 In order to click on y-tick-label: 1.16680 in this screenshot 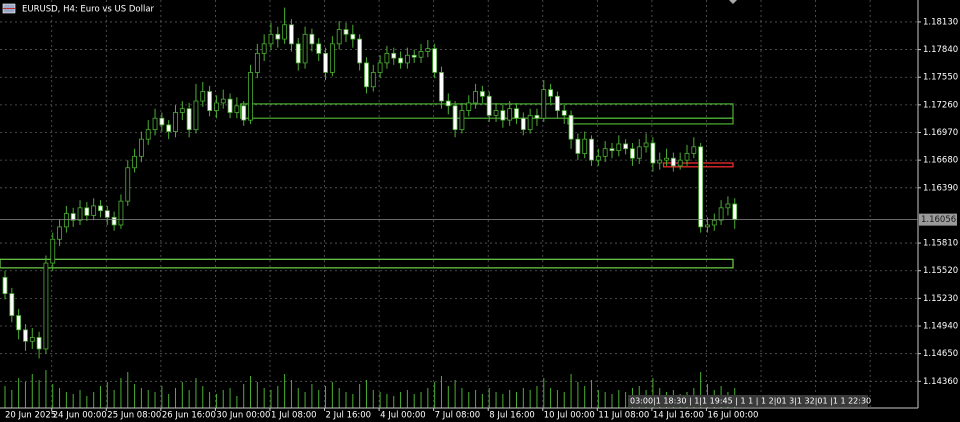, I will do `click(940, 161)`.